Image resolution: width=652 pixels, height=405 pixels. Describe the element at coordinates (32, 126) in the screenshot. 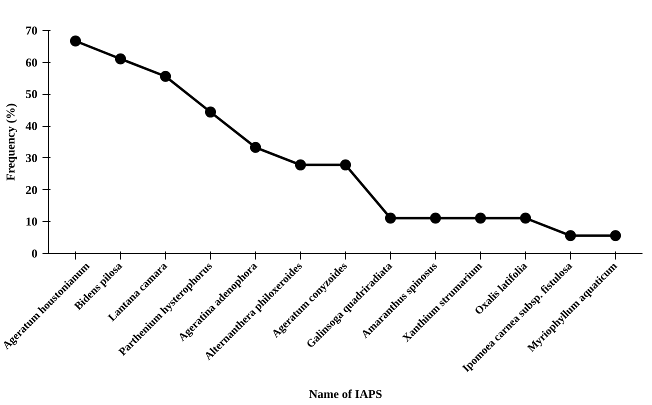

I see `y-tick-label: 40` at that location.